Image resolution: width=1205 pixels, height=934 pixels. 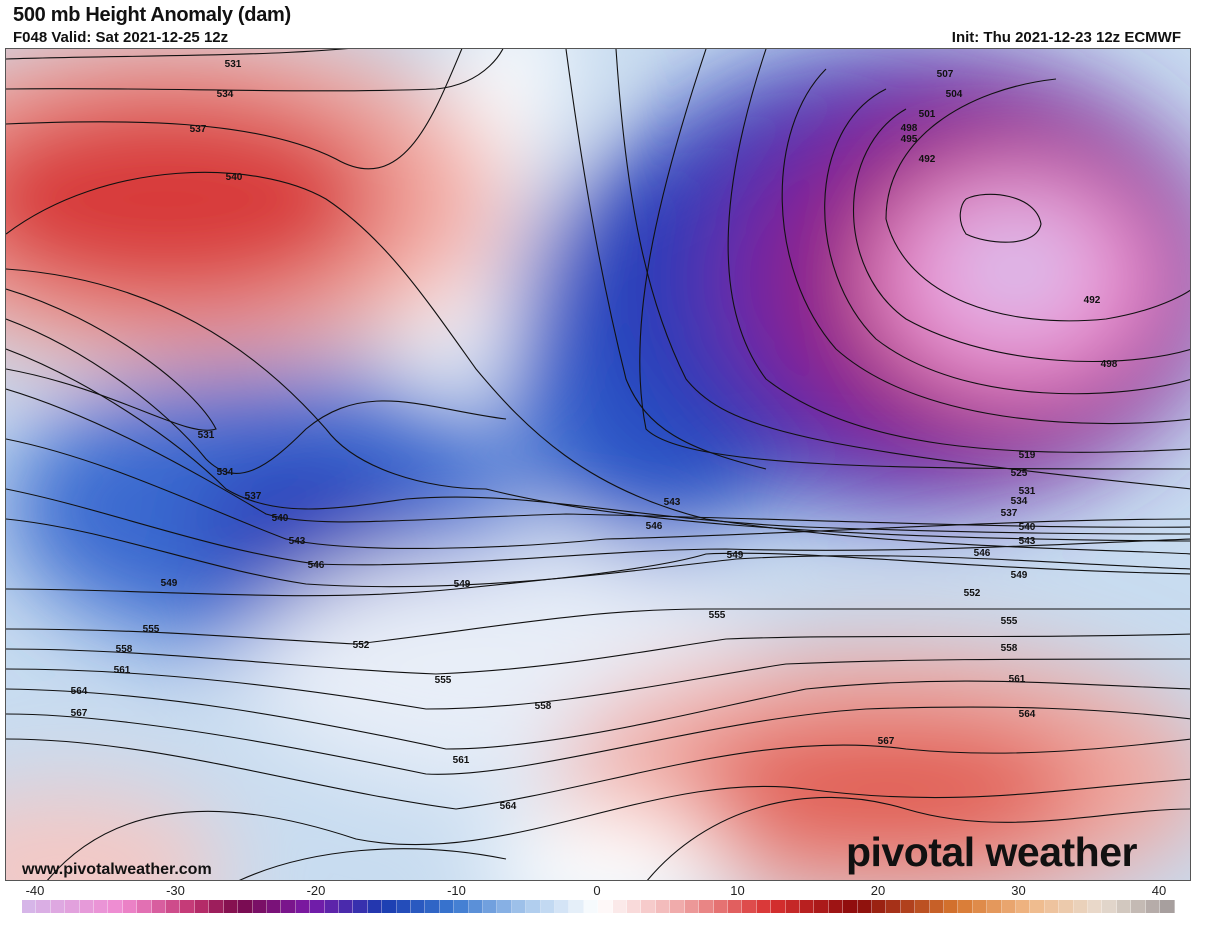 What do you see at coordinates (954, 94) in the screenshot?
I see `contour-label: 504` at bounding box center [954, 94].